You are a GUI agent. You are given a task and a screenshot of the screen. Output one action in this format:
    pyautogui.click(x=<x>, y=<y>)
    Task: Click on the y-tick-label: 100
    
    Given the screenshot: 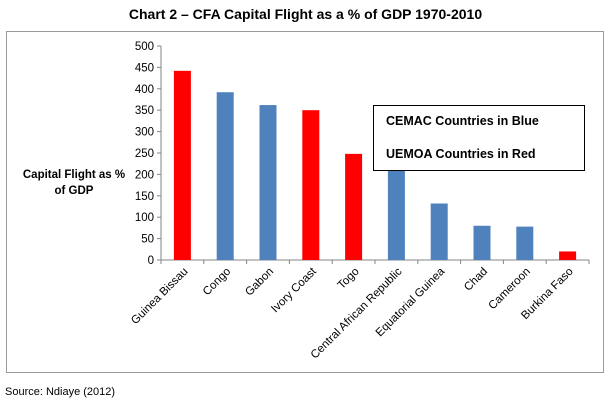 What is the action you would take?
    pyautogui.click(x=144, y=218)
    